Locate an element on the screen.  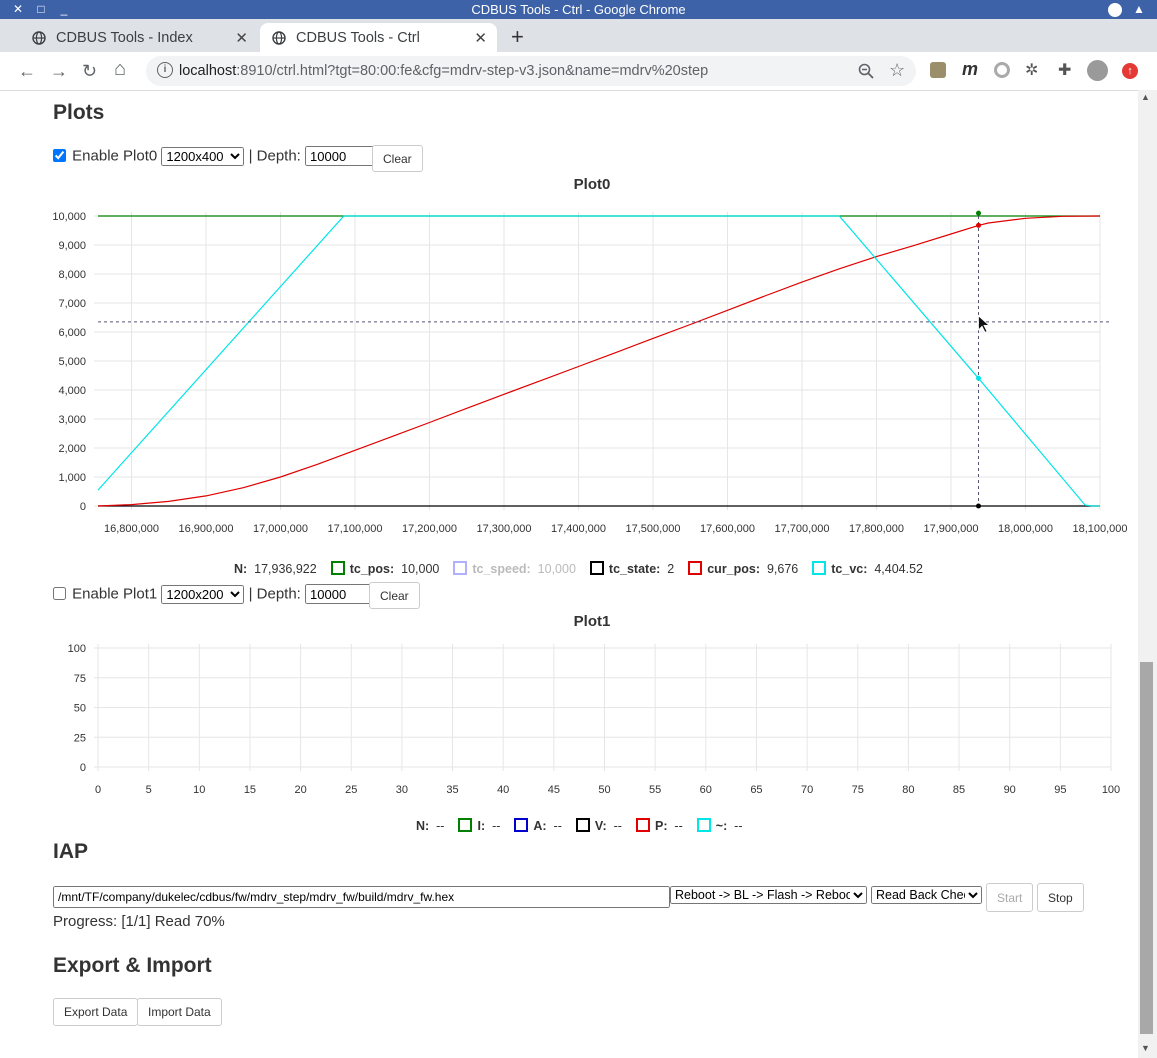
iap-progress-text: Progress: [1/1] Read 70% is located at coordinates (139, 921).